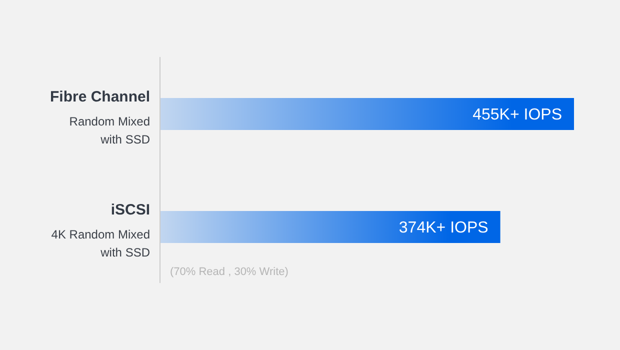 Image resolution: width=620 pixels, height=350 pixels. Describe the element at coordinates (100, 97) in the screenshot. I see `y-tick-label: Fibre Channel` at that location.